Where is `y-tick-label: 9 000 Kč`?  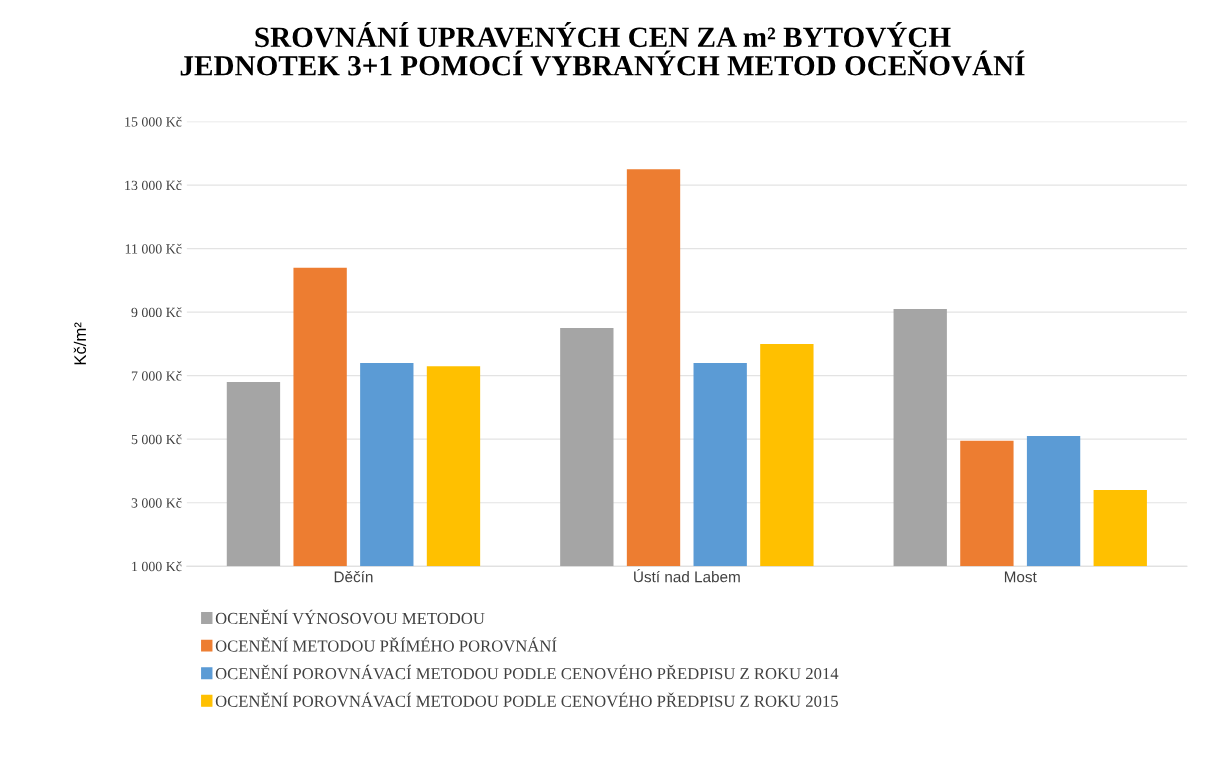
y-tick-label: 9 000 Kč is located at coordinates (156, 312).